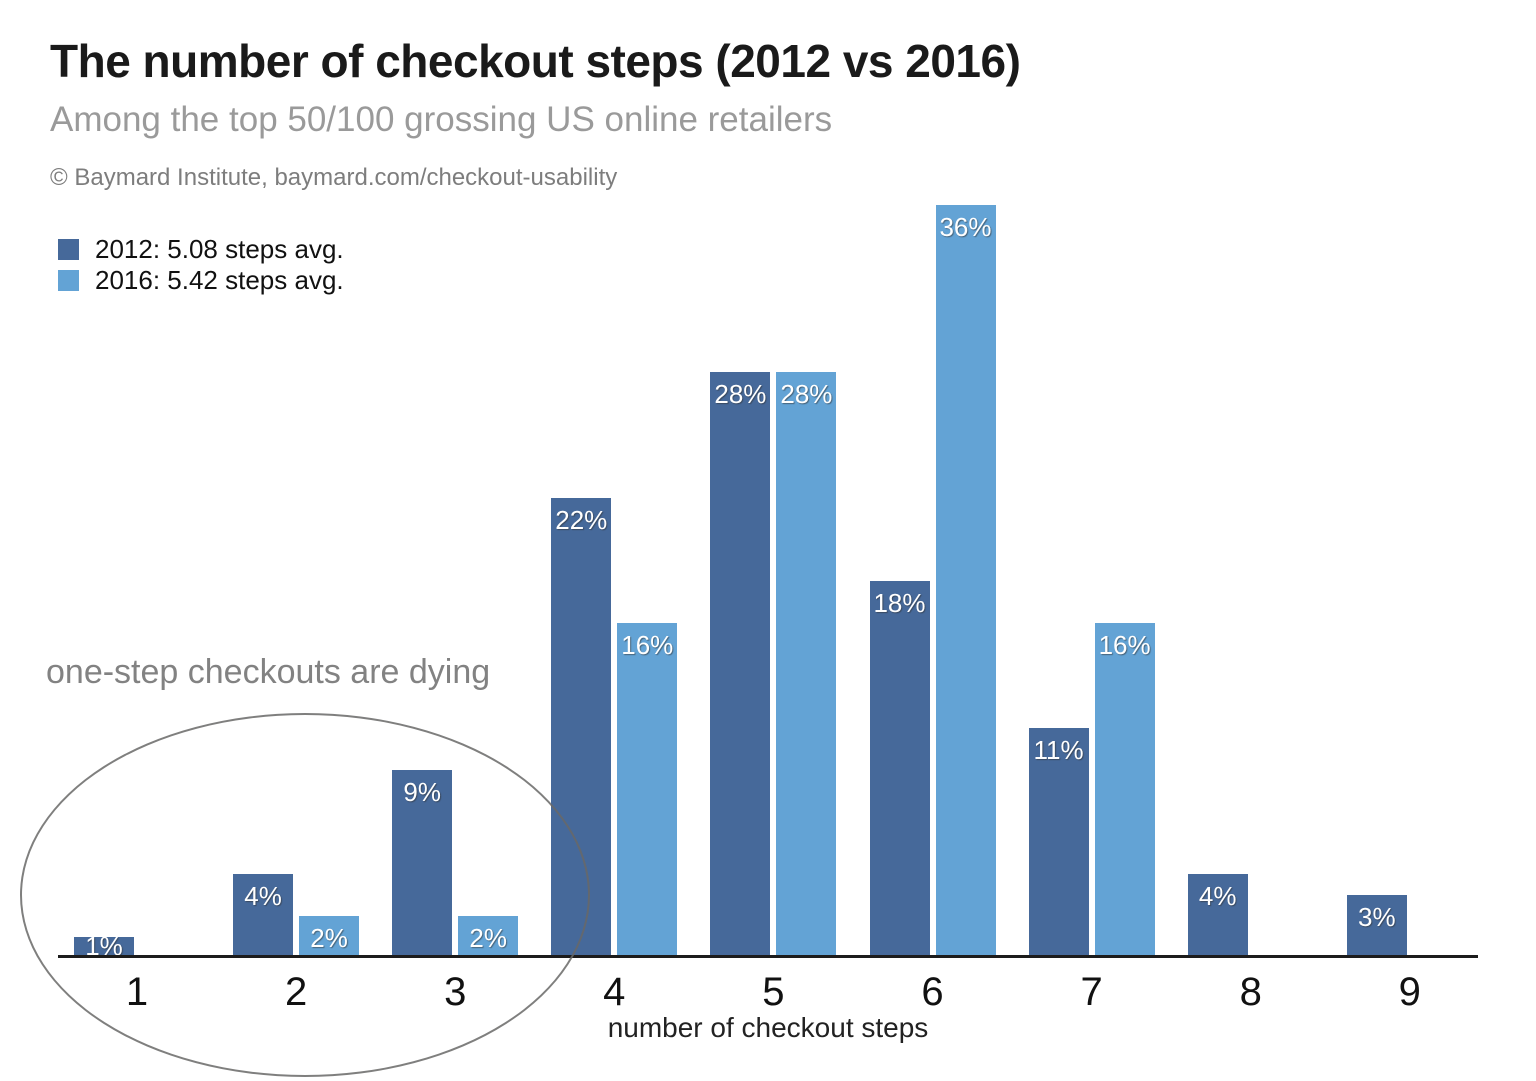 Image resolution: width=1536 pixels, height=1081 pixels. What do you see at coordinates (614, 992) in the screenshot?
I see `x-tick-label-4: 4` at bounding box center [614, 992].